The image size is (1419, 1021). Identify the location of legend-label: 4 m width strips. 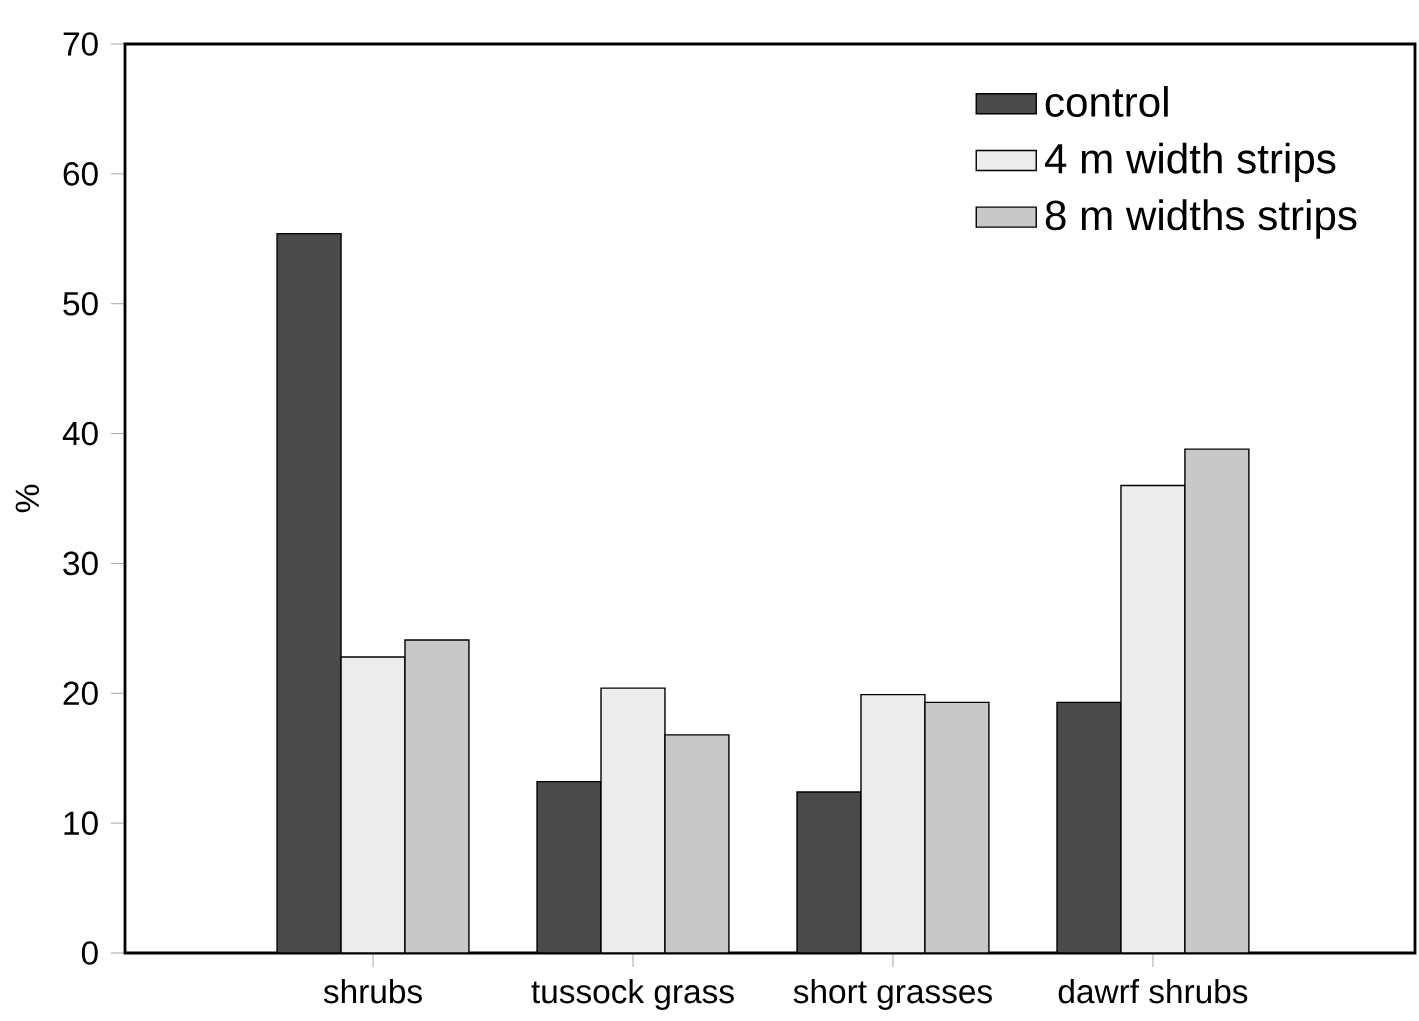
(1190, 162).